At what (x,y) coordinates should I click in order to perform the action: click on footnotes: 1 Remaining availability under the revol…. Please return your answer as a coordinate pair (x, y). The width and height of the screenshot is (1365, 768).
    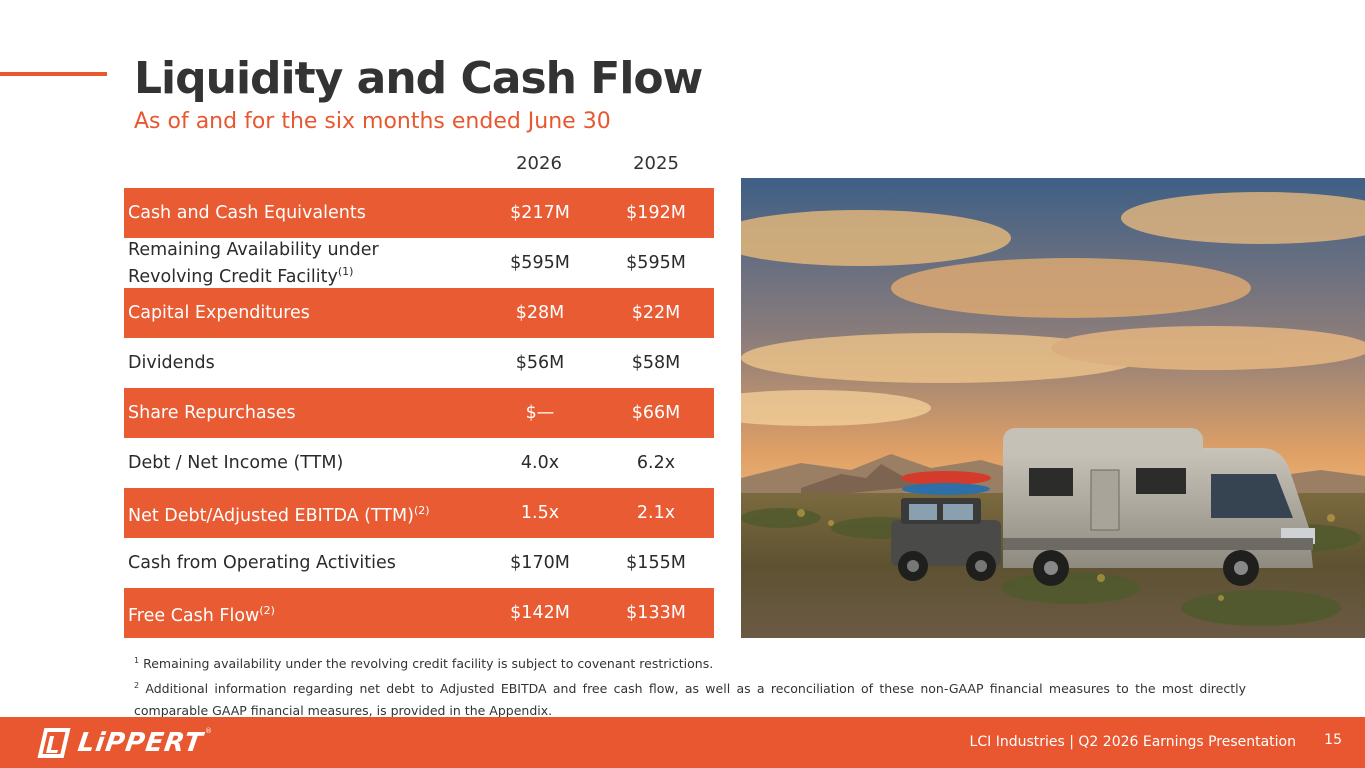
    Looking at the image, I should click on (690, 686).